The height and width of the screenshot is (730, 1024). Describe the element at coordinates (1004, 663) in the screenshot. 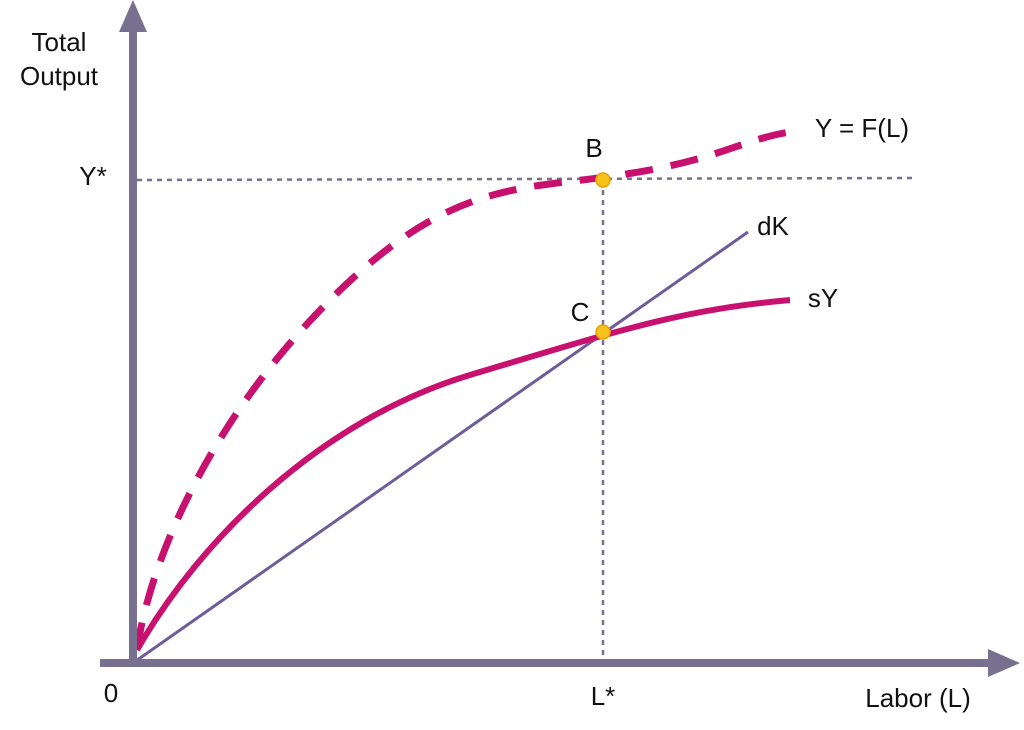

I see `x-axis-arrow` at that location.